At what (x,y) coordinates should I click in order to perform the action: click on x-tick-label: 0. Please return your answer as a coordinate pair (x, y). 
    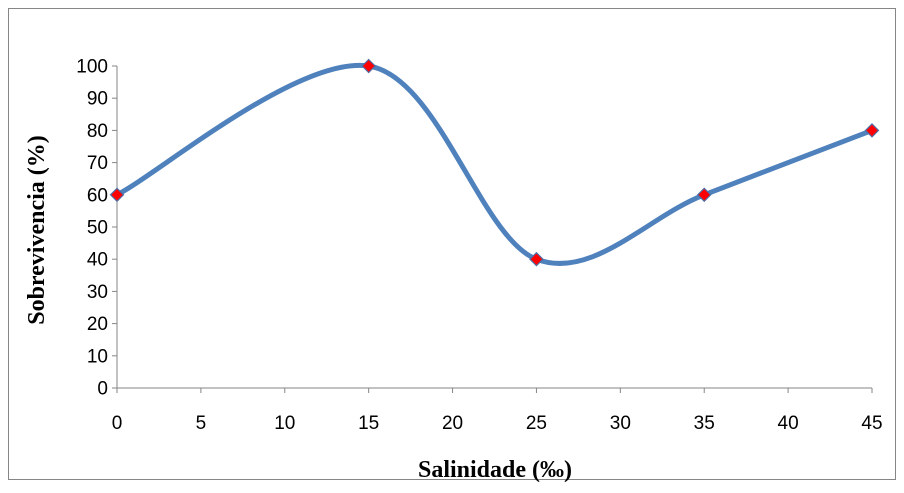
    Looking at the image, I should click on (117, 423).